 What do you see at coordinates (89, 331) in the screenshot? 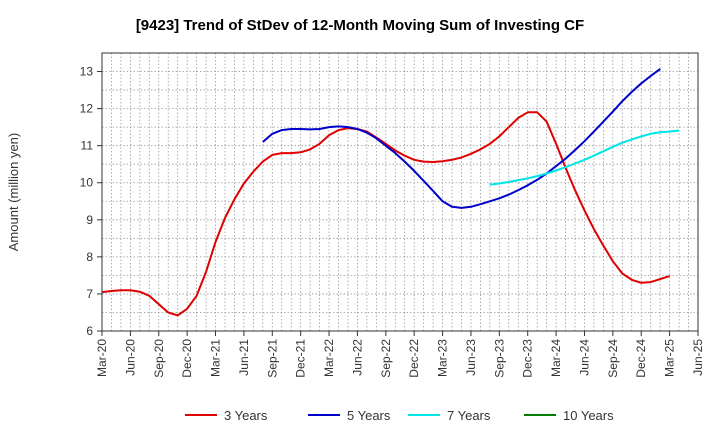
I see `y-tick-label: 6` at bounding box center [89, 331].